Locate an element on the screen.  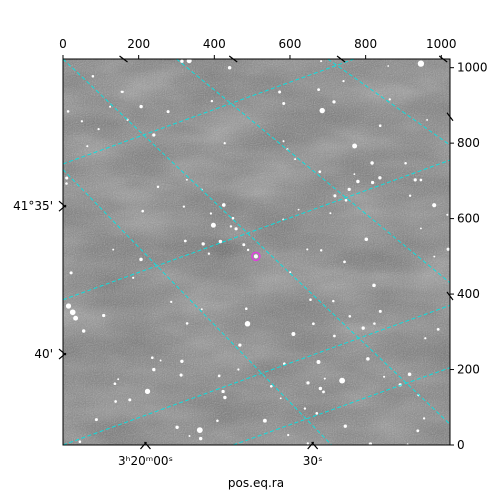
top-x-tick-label: 200 is located at coordinates (138, 44).